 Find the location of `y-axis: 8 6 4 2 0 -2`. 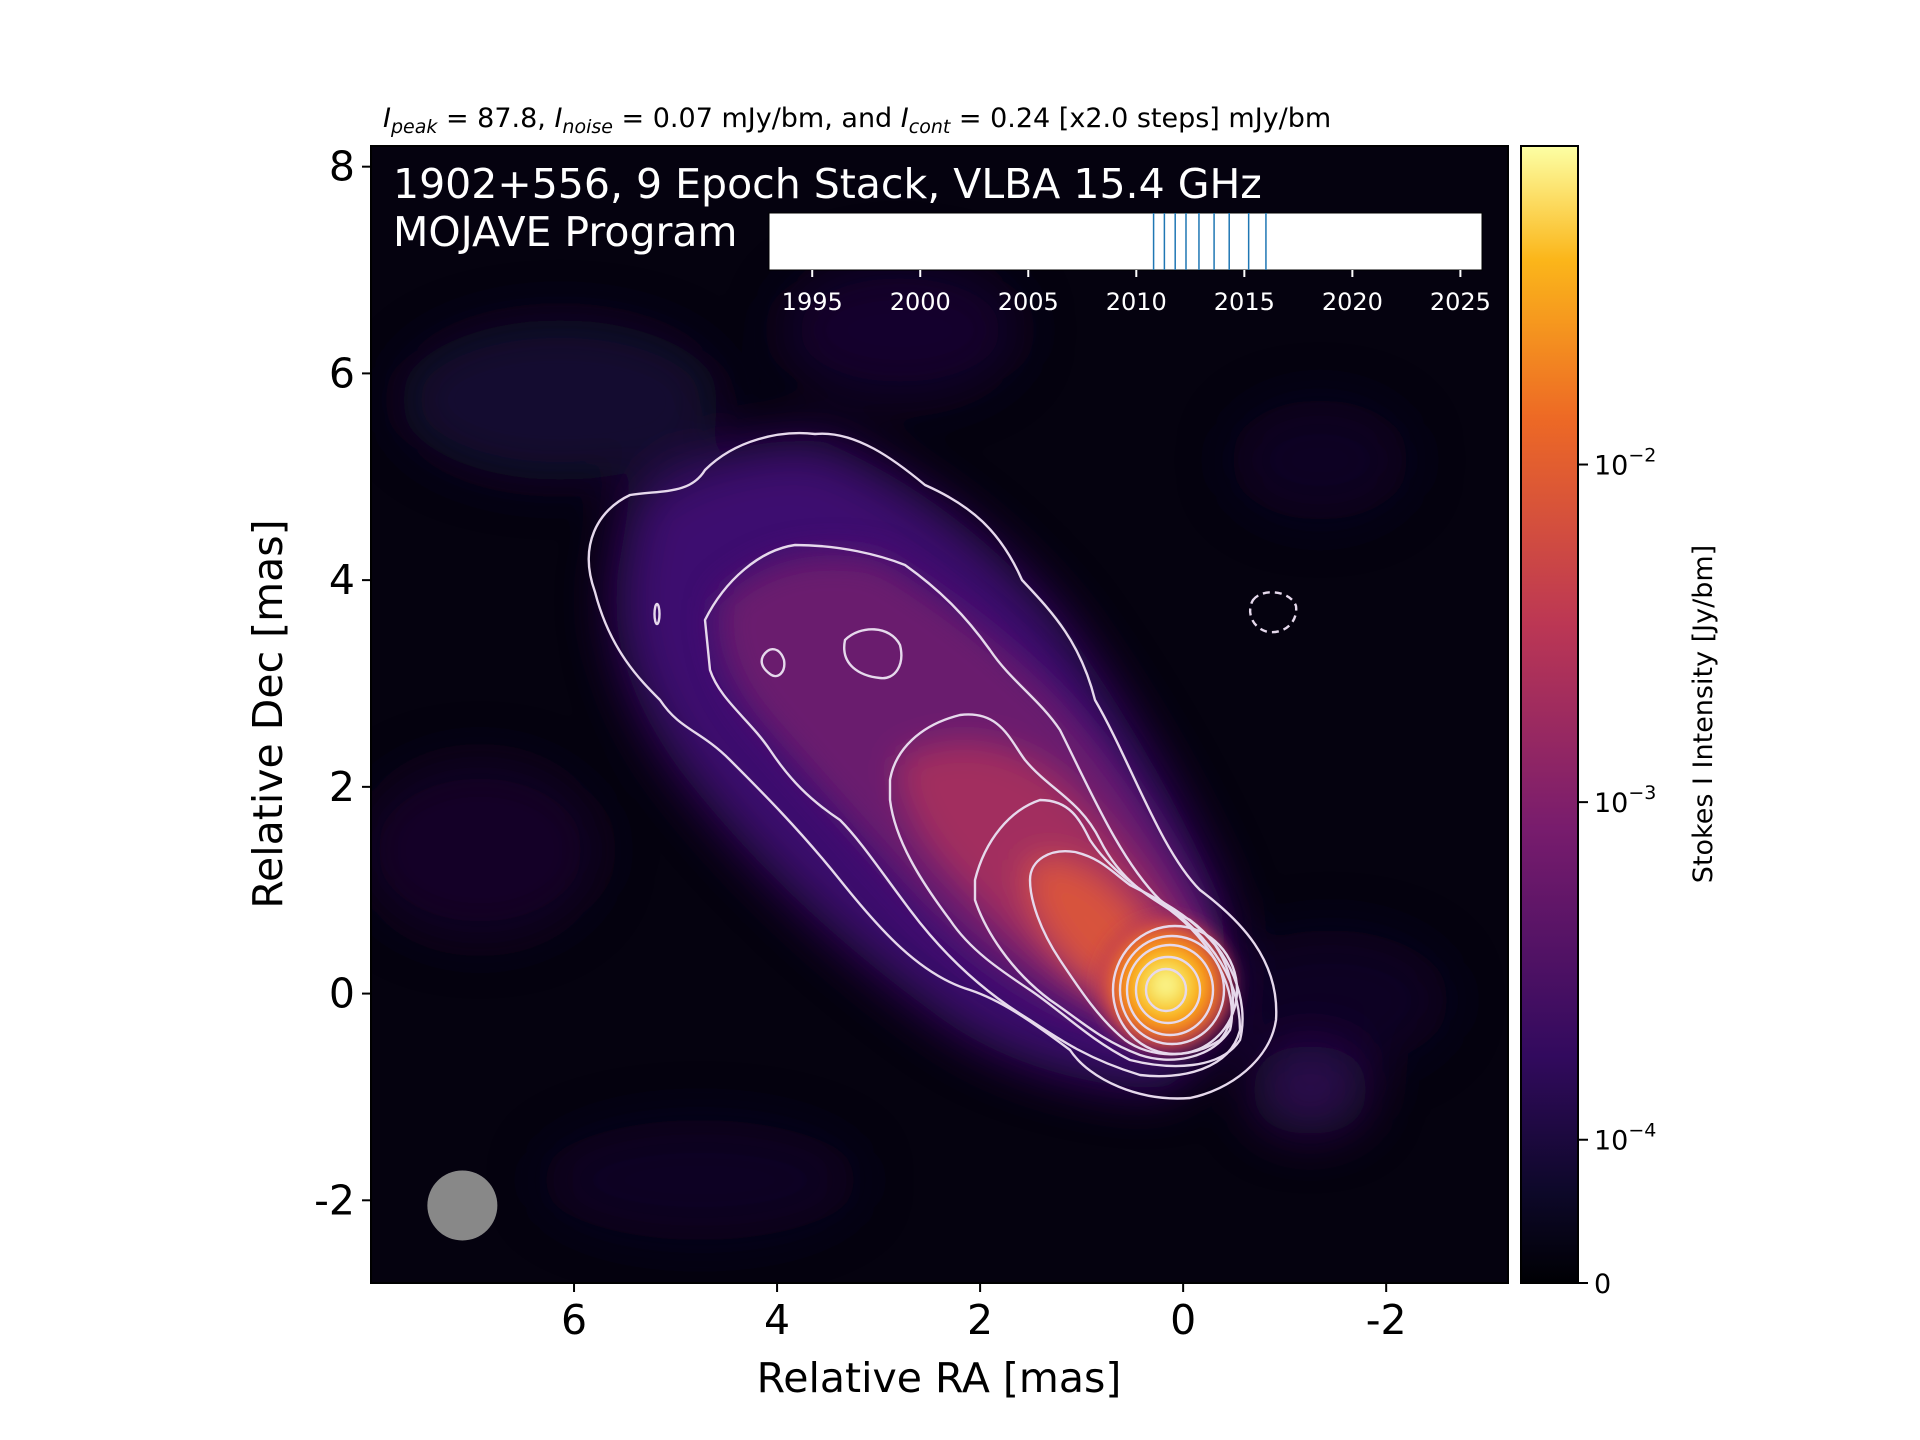

y-axis: 8 6 4 2 0 -2 is located at coordinates (342, 683).